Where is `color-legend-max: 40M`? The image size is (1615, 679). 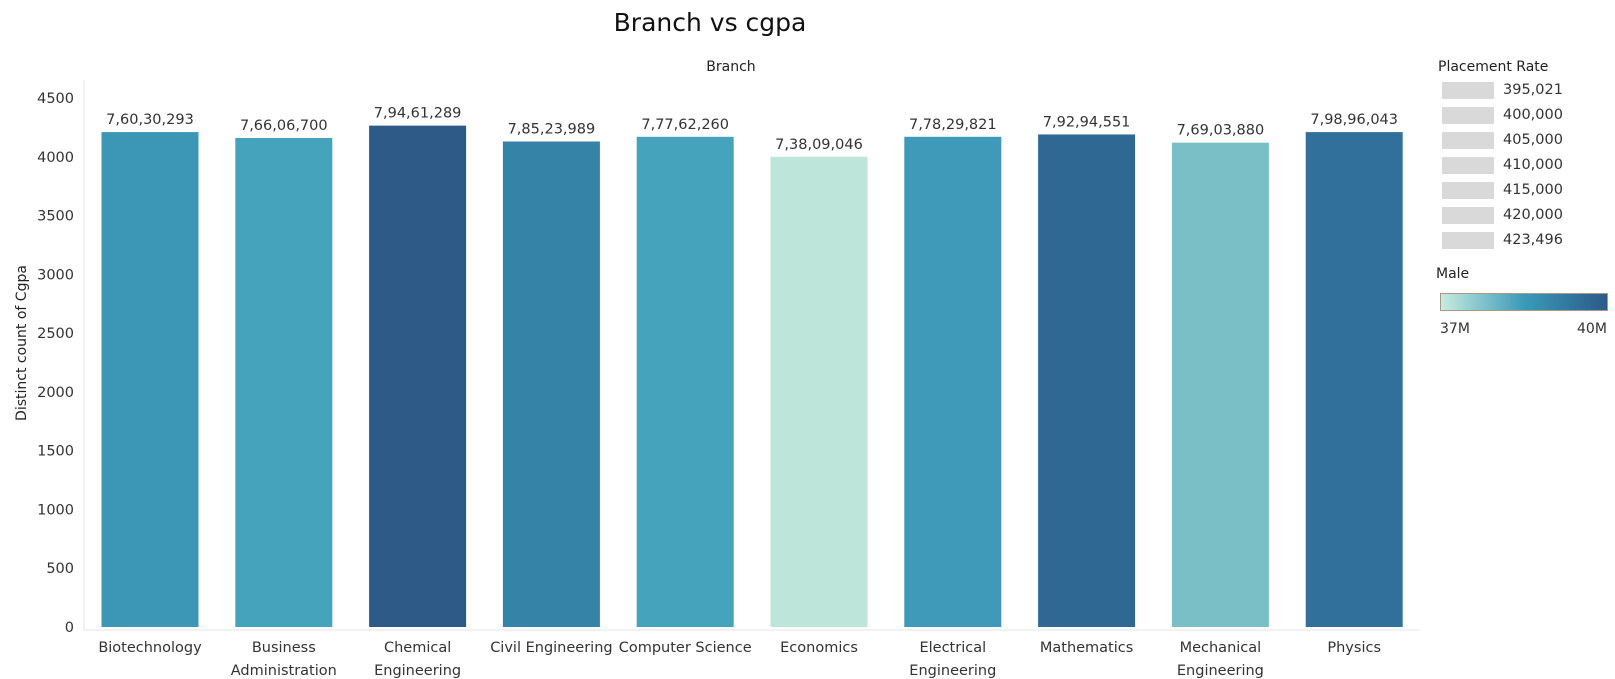 color-legend-max: 40M is located at coordinates (1592, 329).